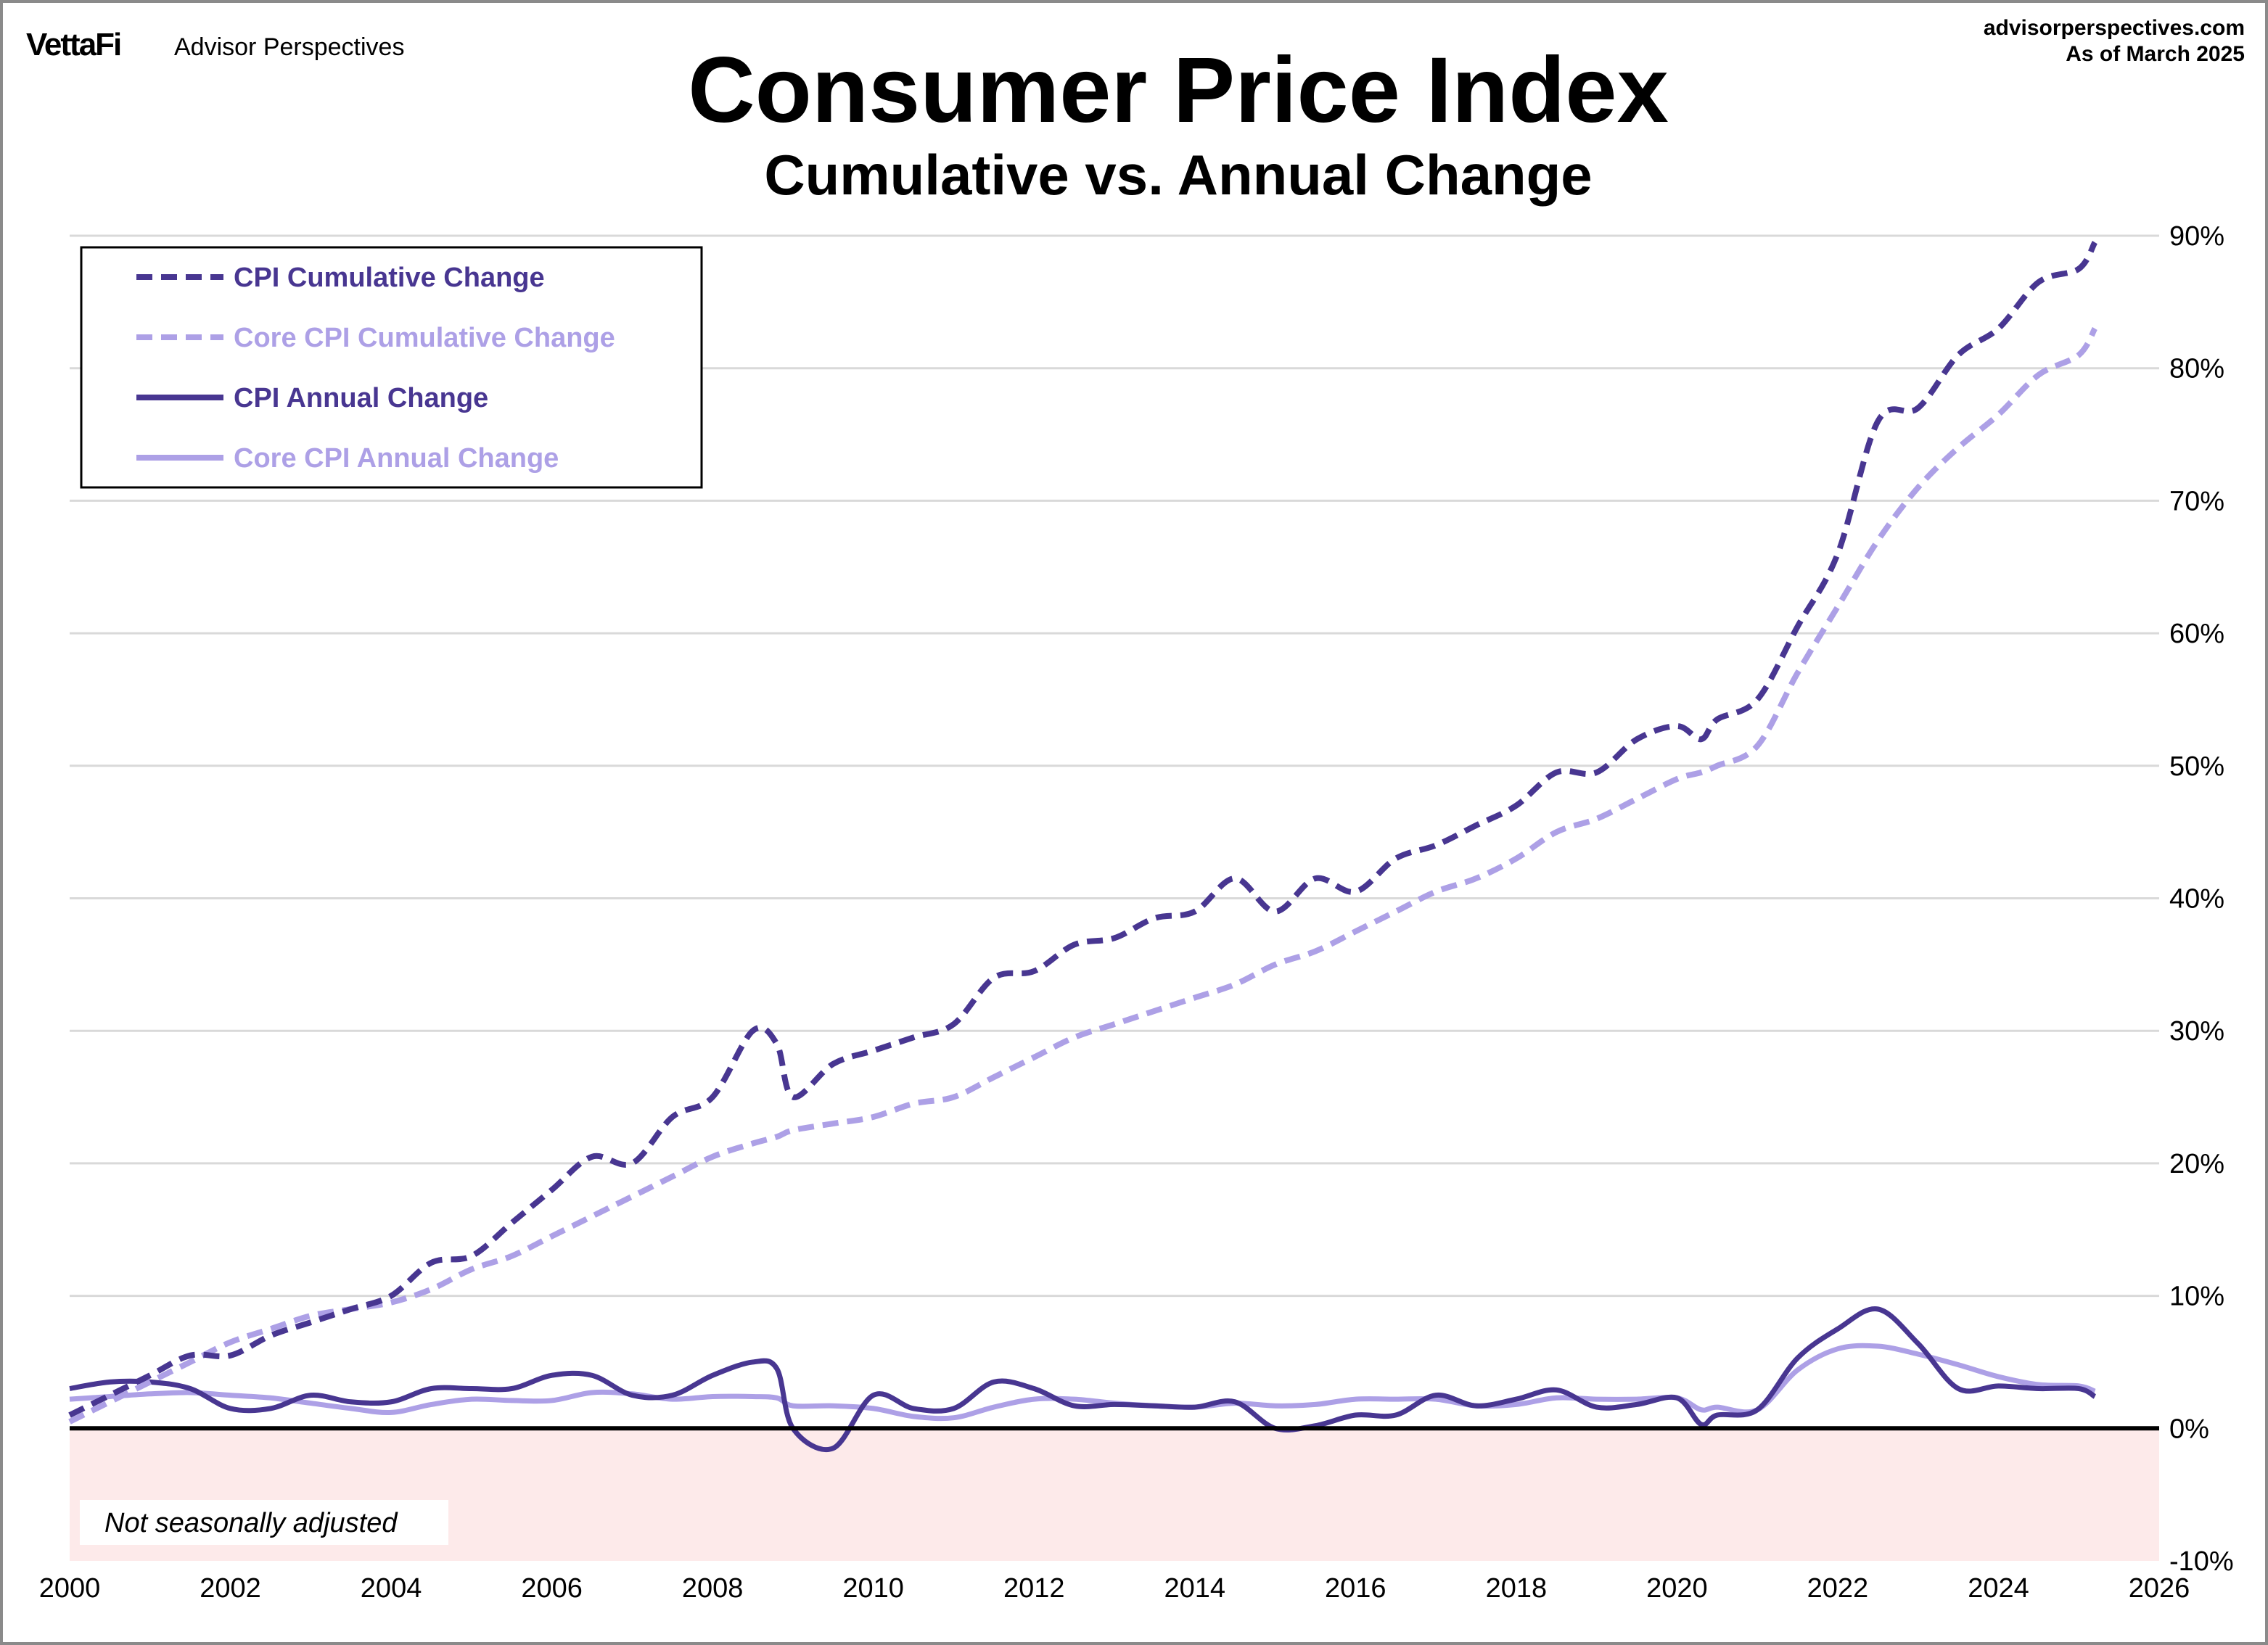  I want to click on x-tick-label: 2024, so click(1999, 1588).